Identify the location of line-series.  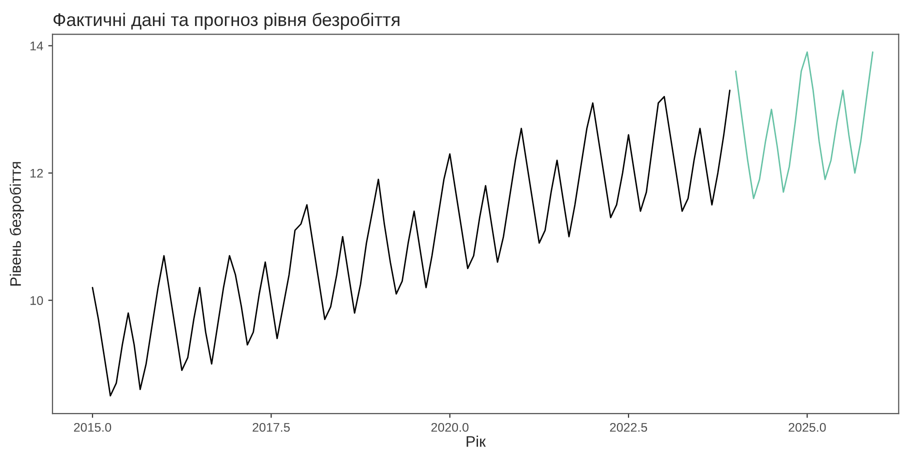
(804, 125).